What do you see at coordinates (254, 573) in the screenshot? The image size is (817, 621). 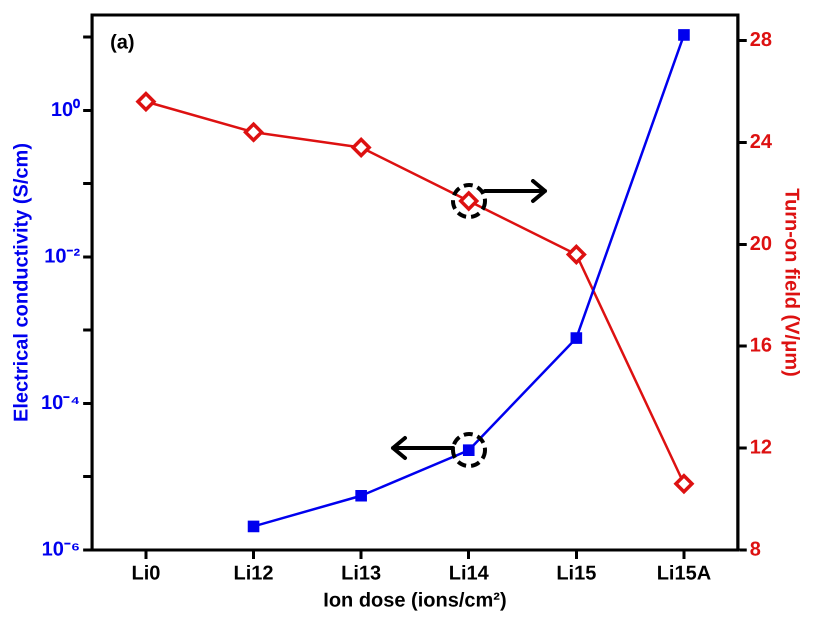 I see `x-tick-label: Li12` at bounding box center [254, 573].